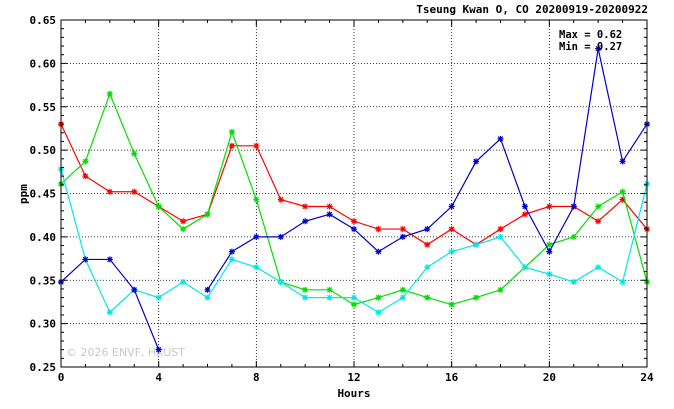 This screenshot has width=674, height=409. I want to click on x-tick-label: 20, so click(549, 377).